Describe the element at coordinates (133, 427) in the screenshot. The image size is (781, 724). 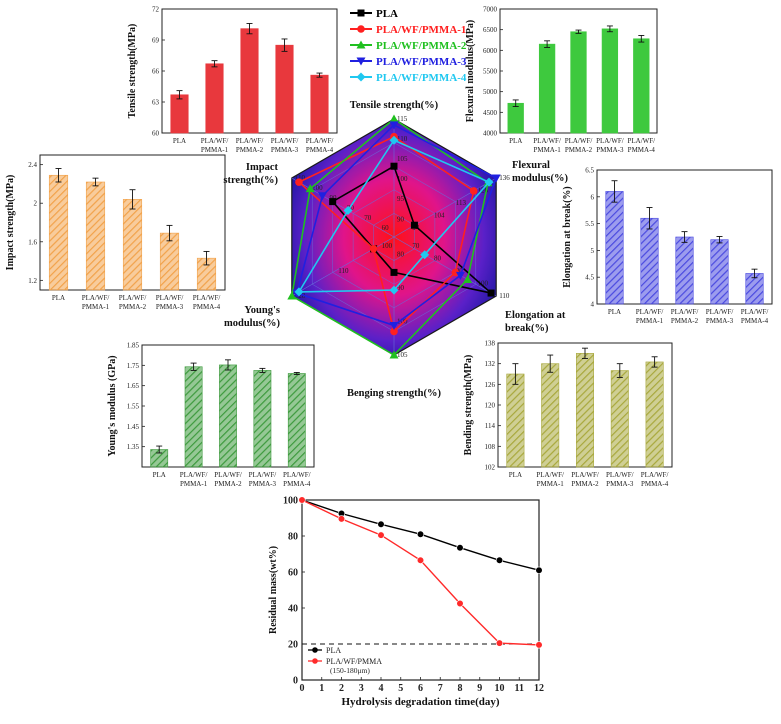
I see `y-tick-label: 1.45` at that location.